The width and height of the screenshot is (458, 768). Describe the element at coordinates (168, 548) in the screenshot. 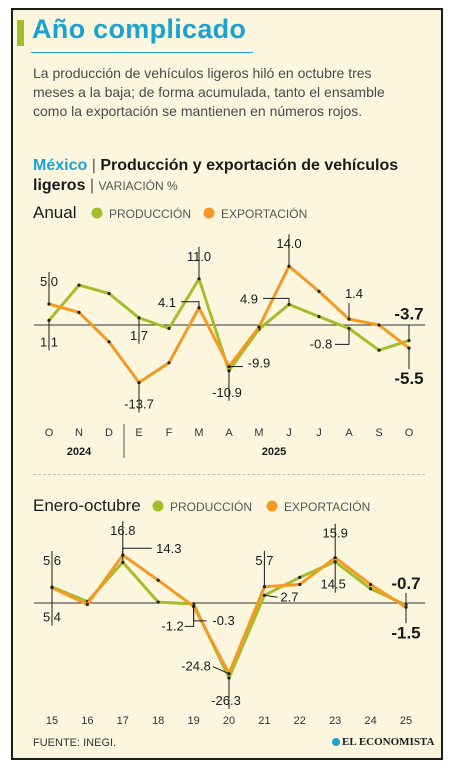

I see `data-label: 14.3` at that location.